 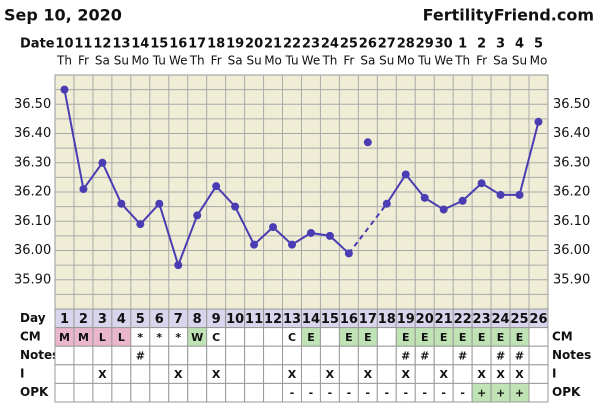 I want to click on date-label: 23, so click(x=311, y=44).